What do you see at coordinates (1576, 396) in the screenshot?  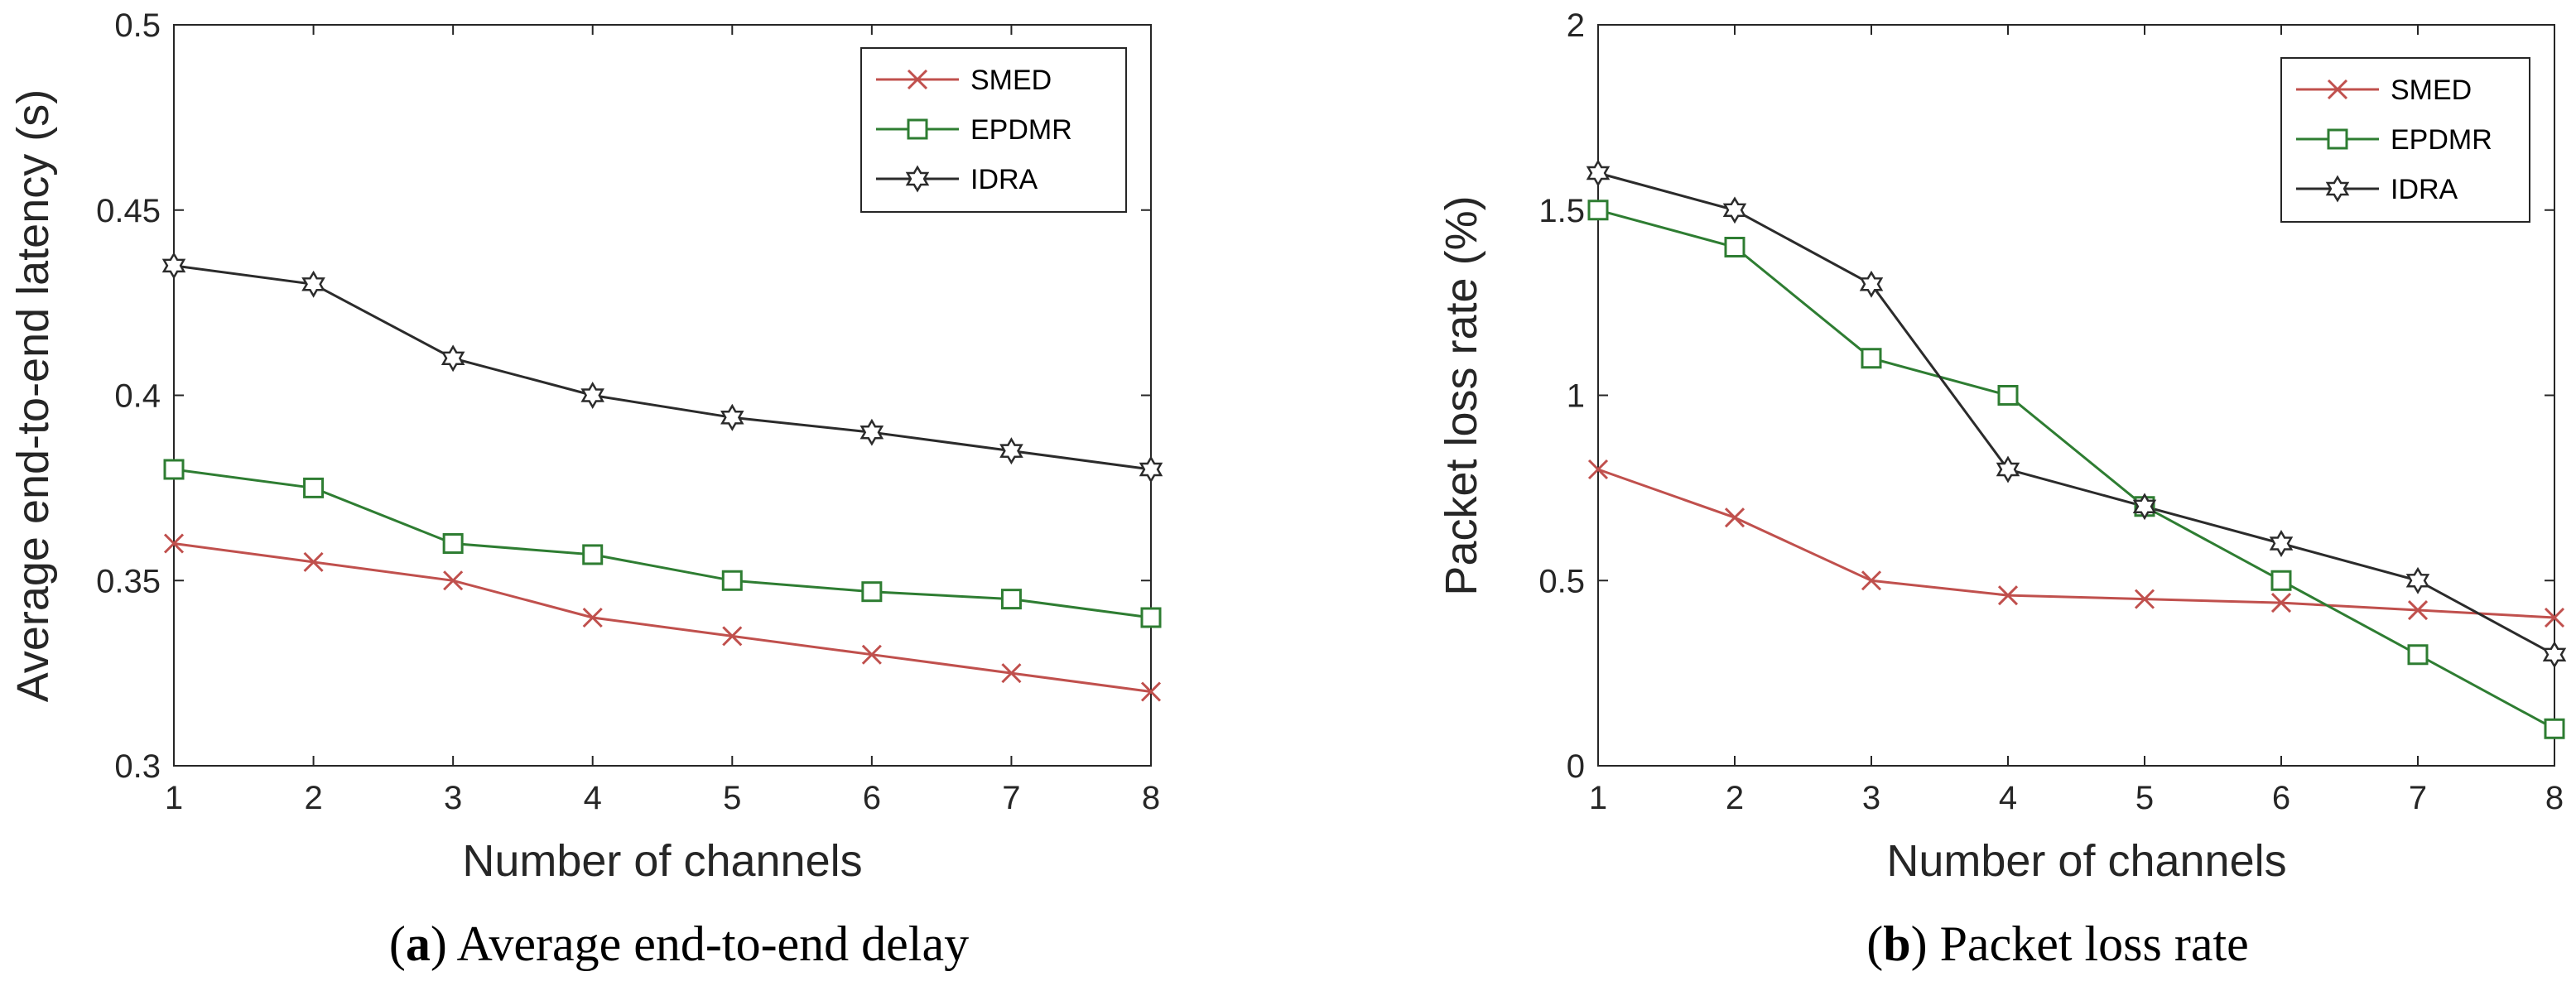 I see `y-tick-label: 1` at bounding box center [1576, 396].